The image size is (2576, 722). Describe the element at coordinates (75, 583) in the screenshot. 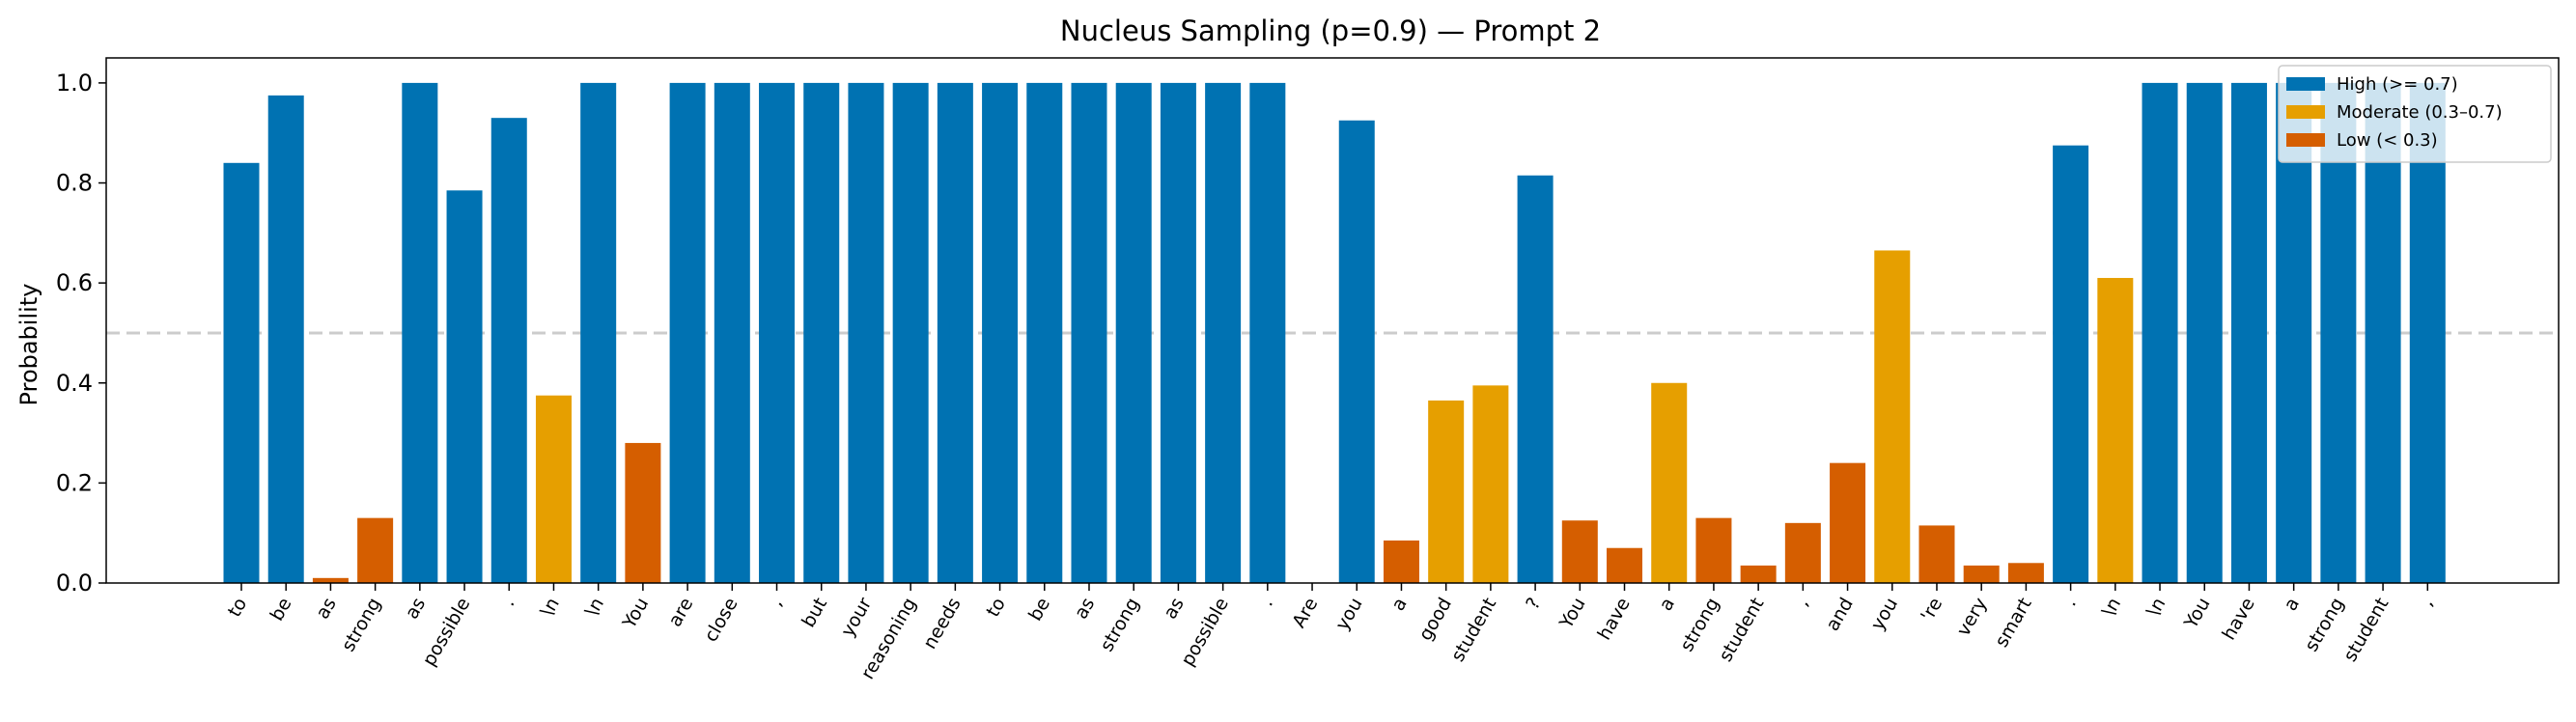

I see `y-tick-label: 0.0` at that location.